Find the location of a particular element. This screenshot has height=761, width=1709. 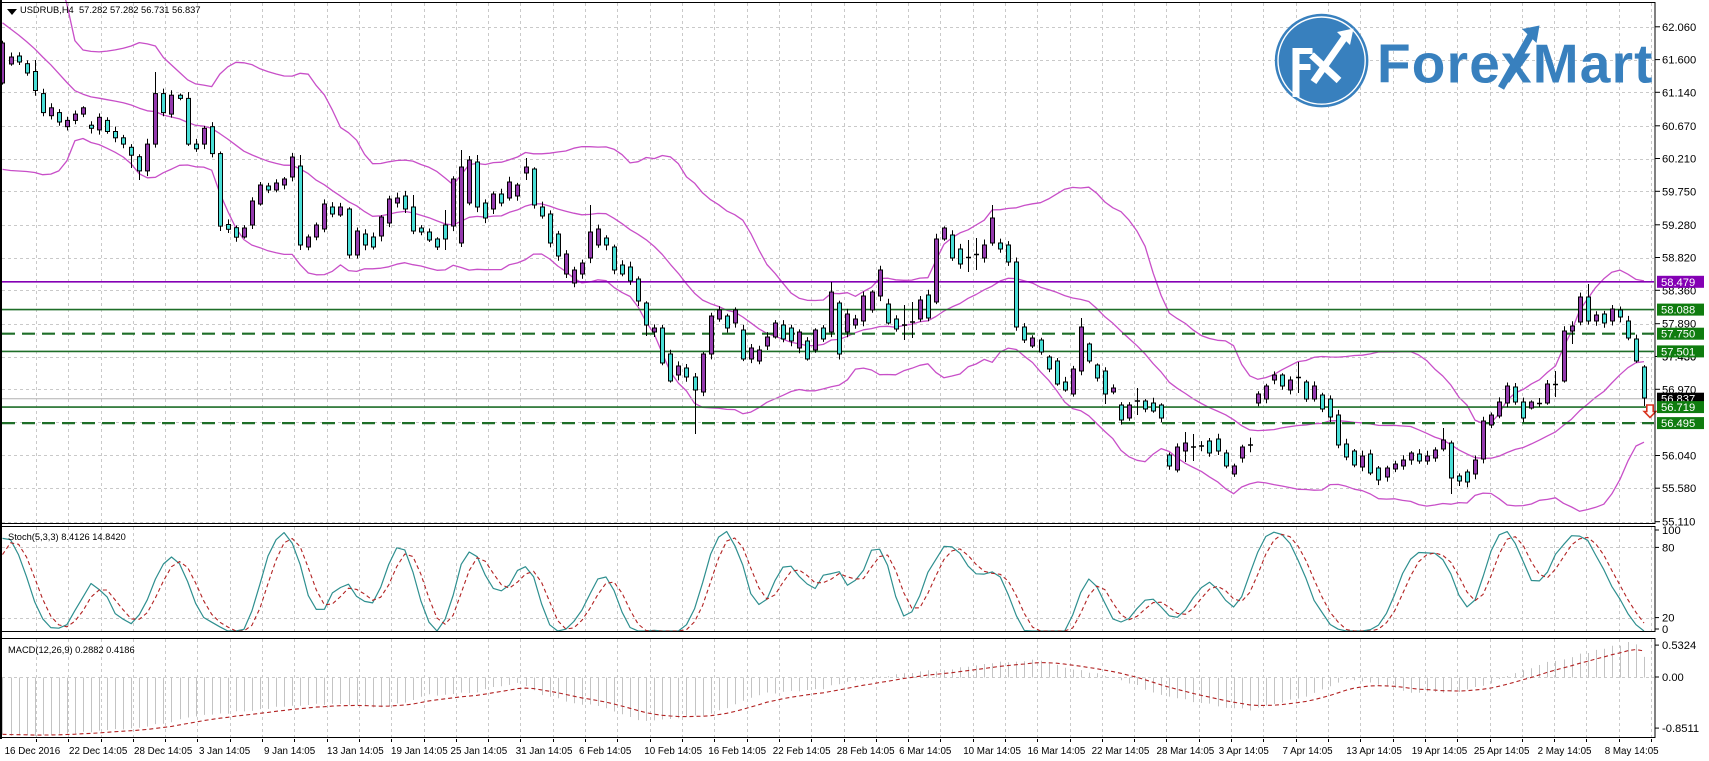

svg-text: 100 is located at coordinates (1671, 531).